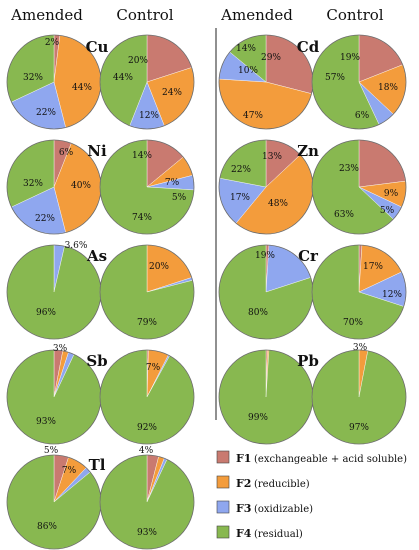 The height and width of the screenshot is (550, 419). I want to click on pie-pb-amended-label-f4: 99%, so click(258, 418).